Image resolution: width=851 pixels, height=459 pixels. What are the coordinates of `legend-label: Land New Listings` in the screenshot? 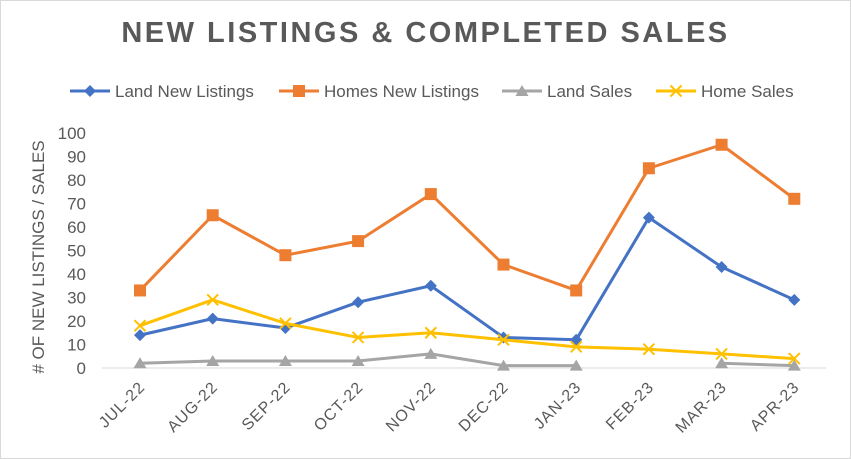 It's located at (184, 91).